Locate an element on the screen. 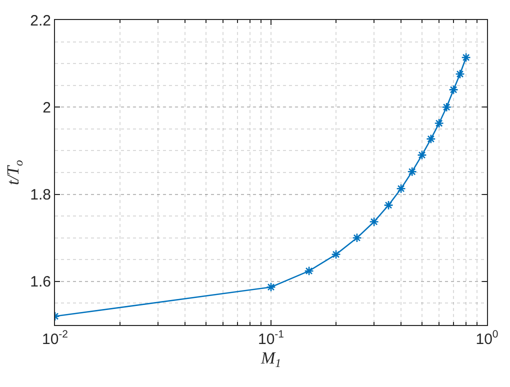  y-tick-label: 1.6 is located at coordinates (40, 282).